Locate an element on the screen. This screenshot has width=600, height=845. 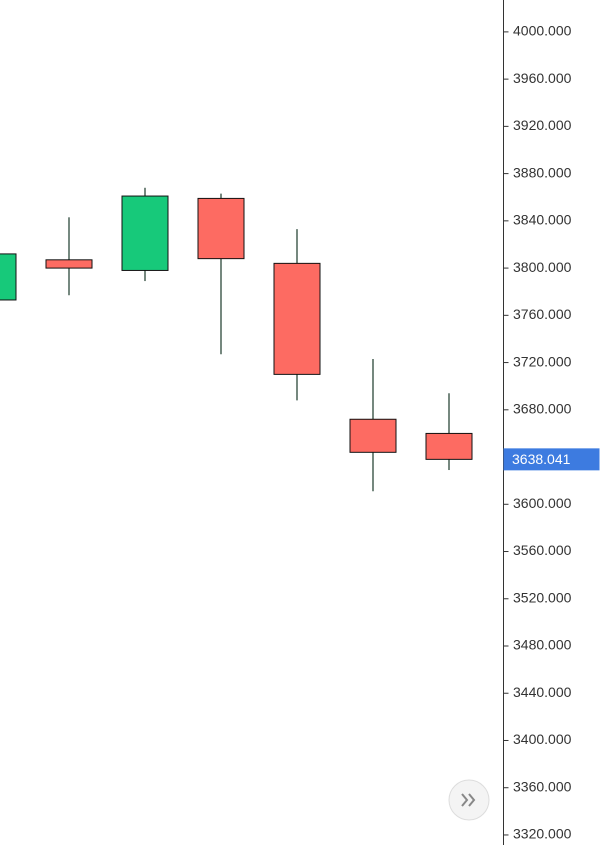
scroll-button-circle is located at coordinates (469, 800).